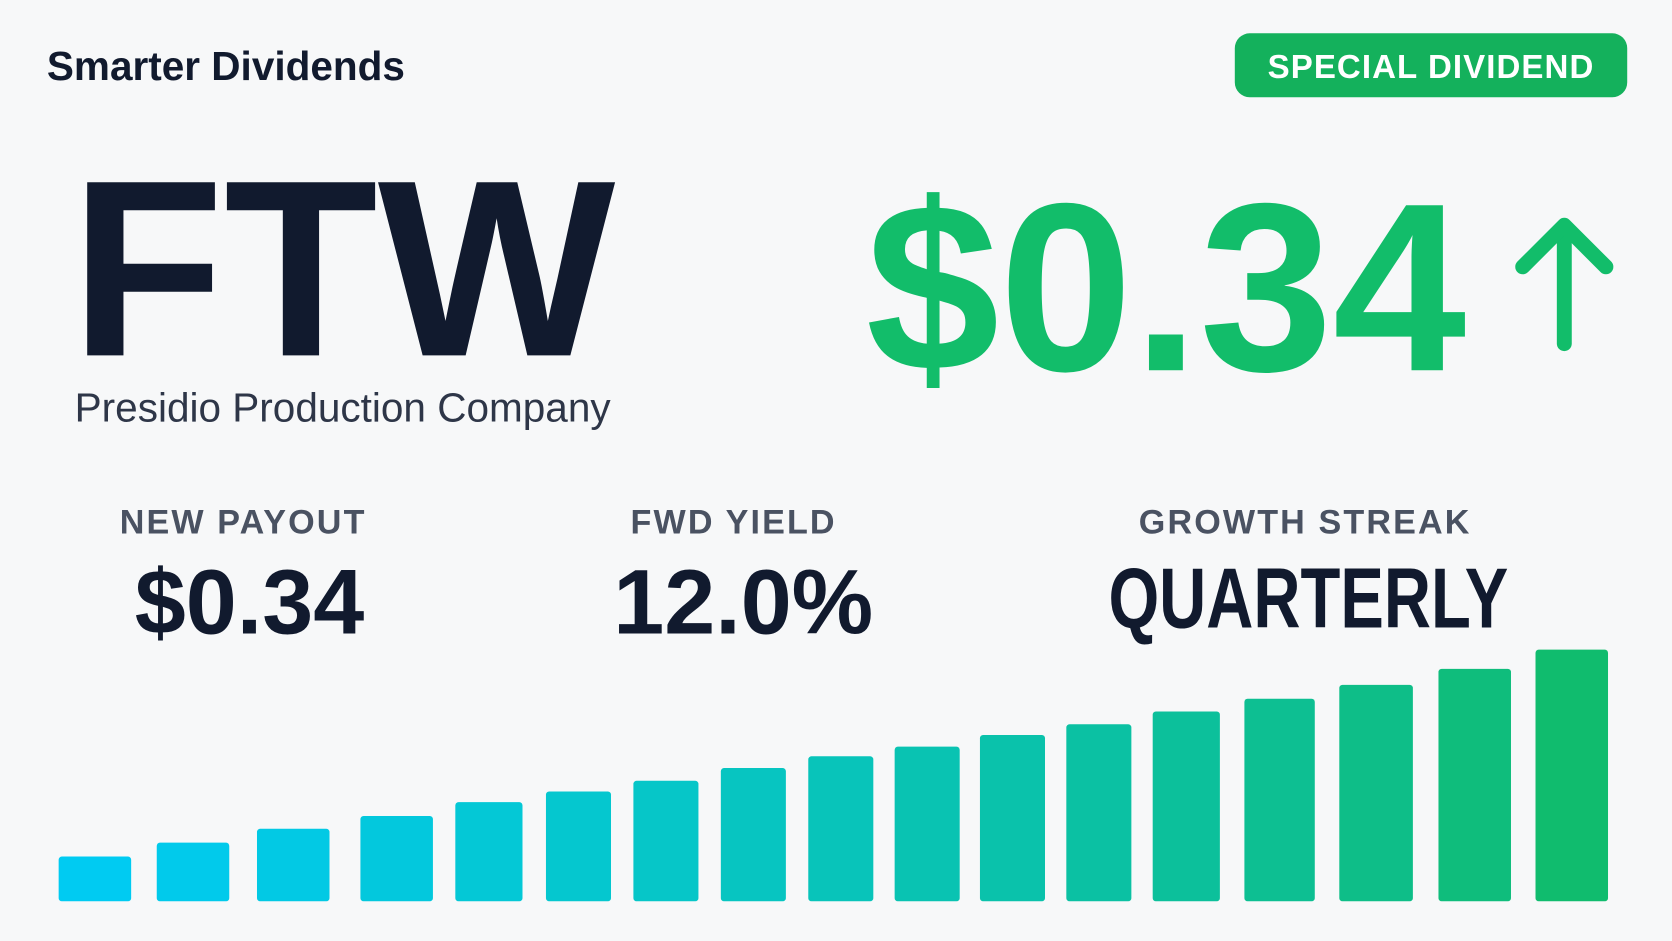  Describe the element at coordinates (1305, 522) in the screenshot. I see `stat-label: GROWTH STREAK` at that location.